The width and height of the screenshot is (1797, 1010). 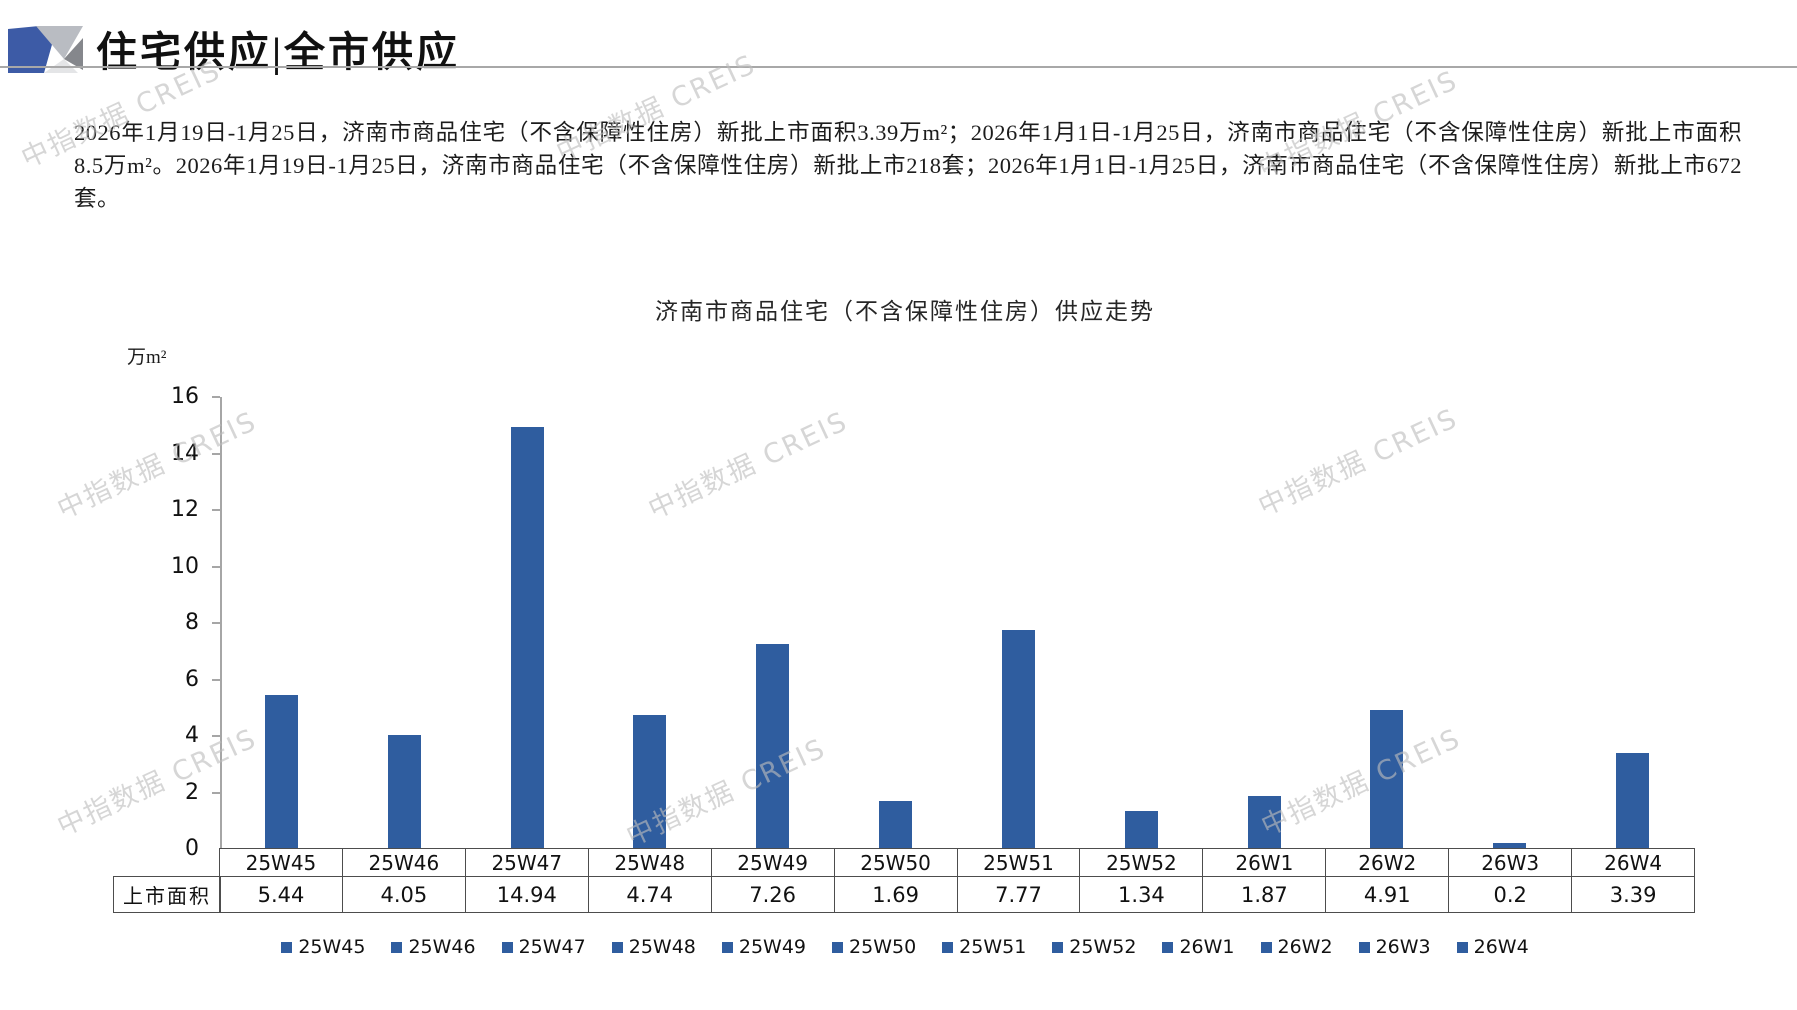 What do you see at coordinates (404, 791) in the screenshot?
I see `bar-25W46` at bounding box center [404, 791].